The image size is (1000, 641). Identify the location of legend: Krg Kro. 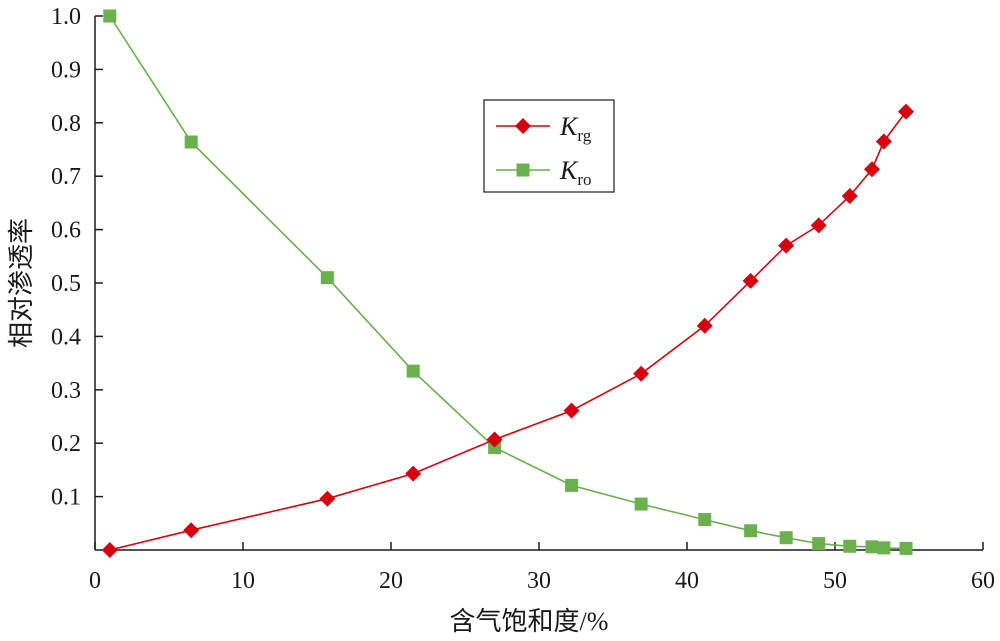
(549, 146).